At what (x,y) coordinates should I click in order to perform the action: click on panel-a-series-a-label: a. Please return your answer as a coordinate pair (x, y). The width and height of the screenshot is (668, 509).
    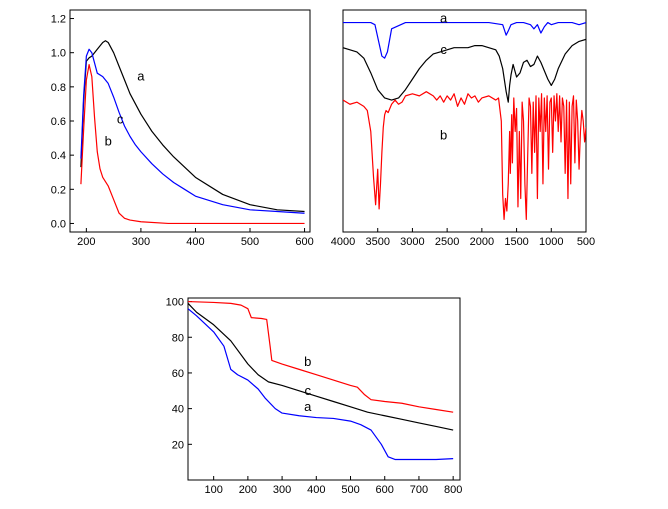
    Looking at the image, I should click on (141, 76).